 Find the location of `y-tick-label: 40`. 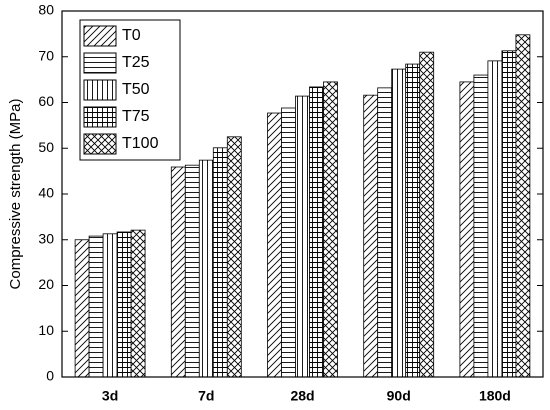

y-tick-label: 40 is located at coordinates (46, 193).